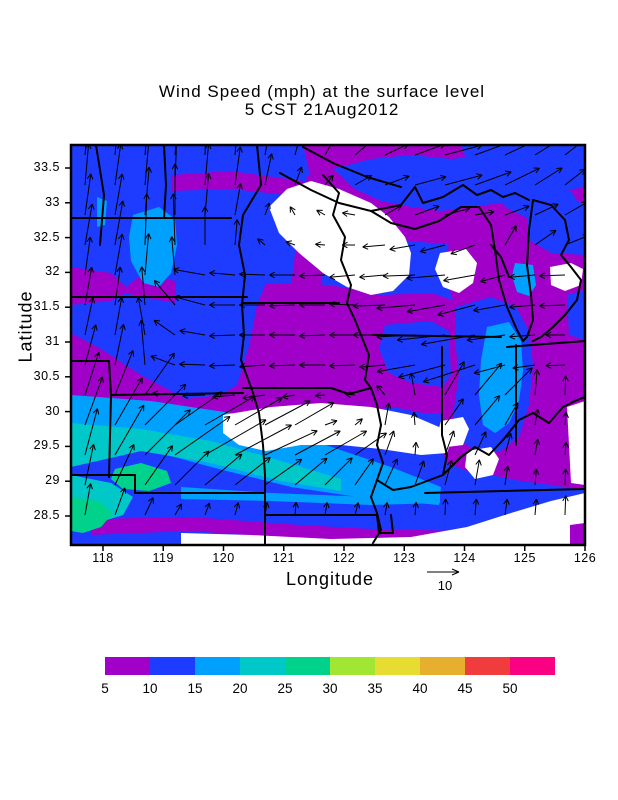 This screenshot has width=618, height=800. Describe the element at coordinates (46, 515) in the screenshot. I see `y-tick-label: 28.5` at that location.